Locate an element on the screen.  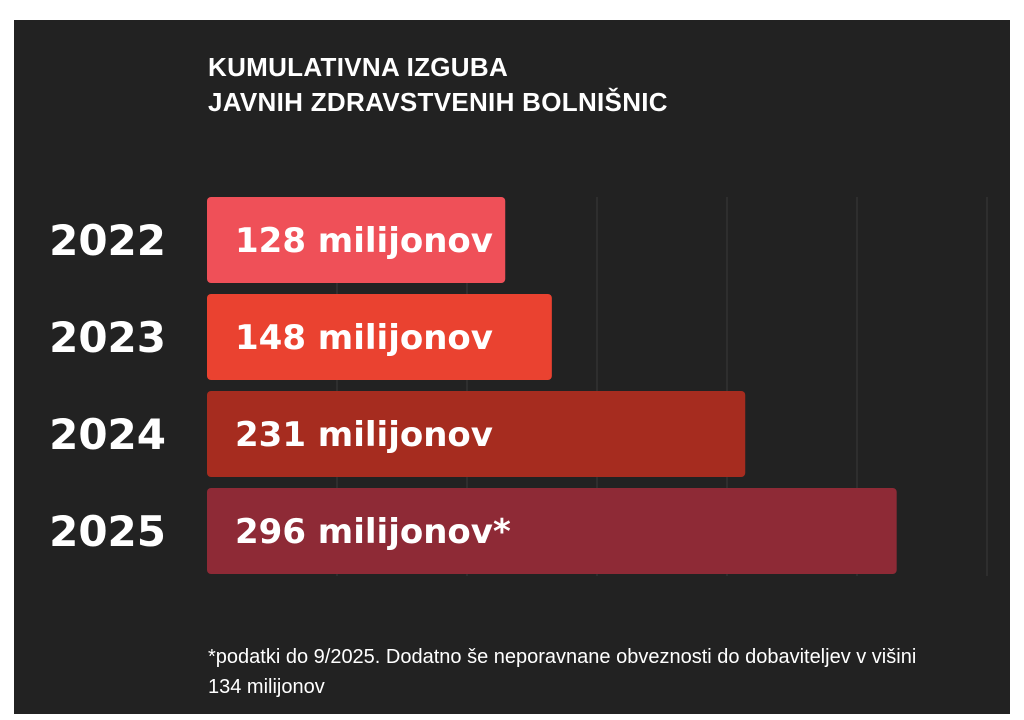
category-label-2024: 2024 is located at coordinates (107, 434).